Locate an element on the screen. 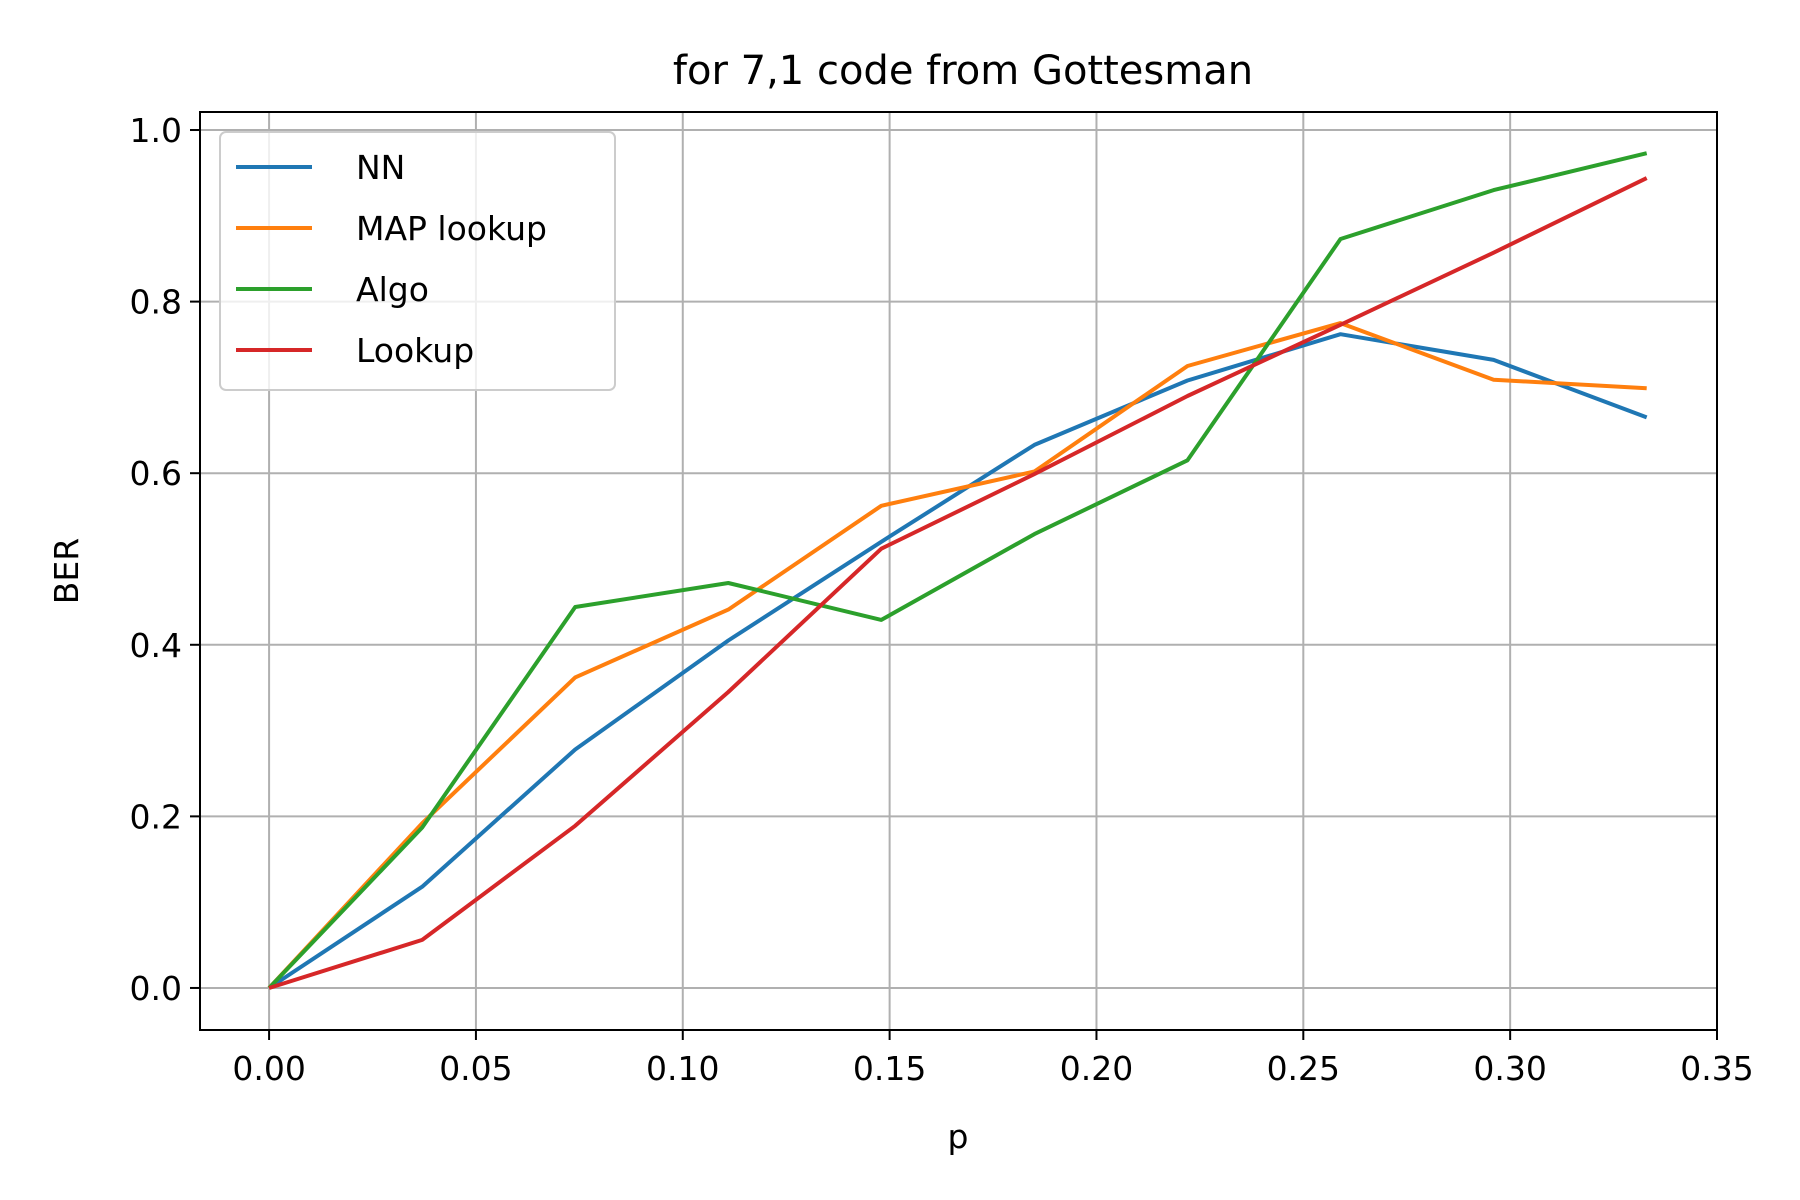 This screenshot has width=1800, height=1200. legend: NN MAP lookup Algo Lookup is located at coordinates (417, 261).